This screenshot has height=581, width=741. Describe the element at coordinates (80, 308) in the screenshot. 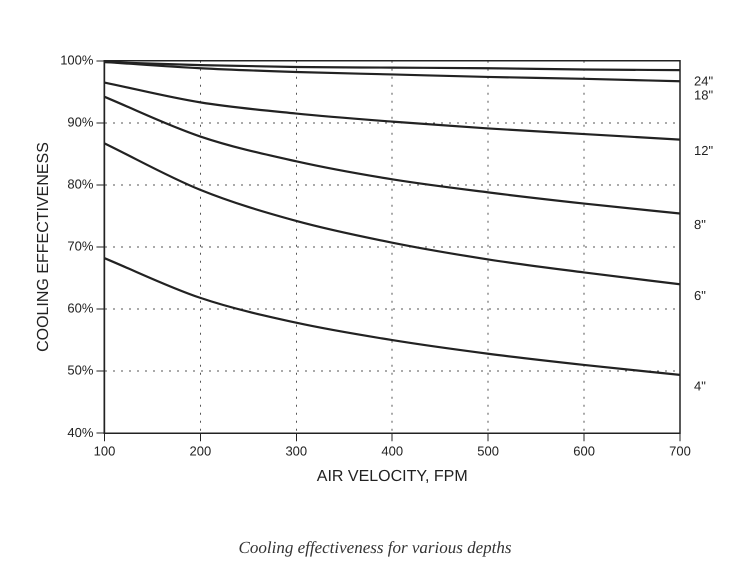

I see `y-tick-label: 60%` at that location.